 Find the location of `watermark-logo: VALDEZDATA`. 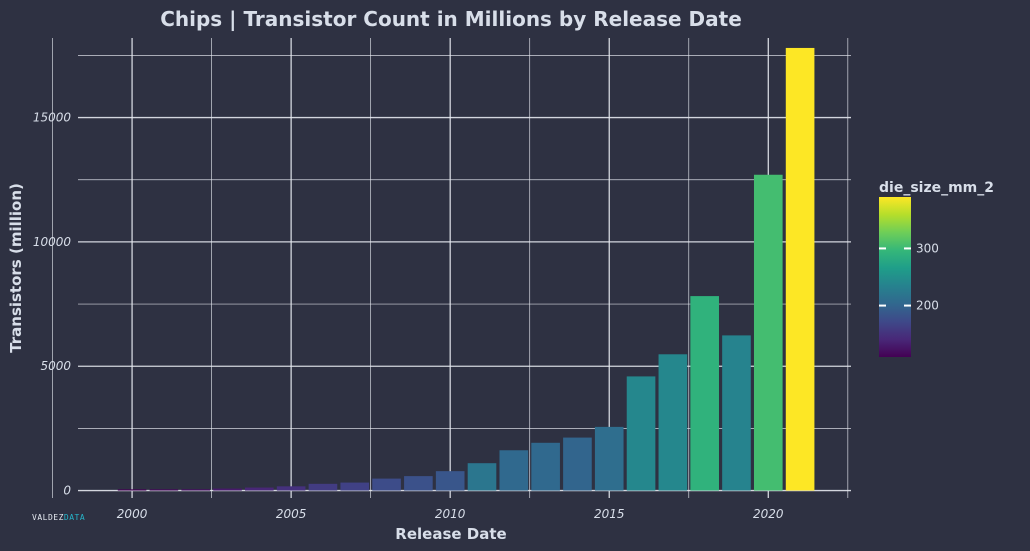

watermark-logo: VALDEZDATA is located at coordinates (59, 517).